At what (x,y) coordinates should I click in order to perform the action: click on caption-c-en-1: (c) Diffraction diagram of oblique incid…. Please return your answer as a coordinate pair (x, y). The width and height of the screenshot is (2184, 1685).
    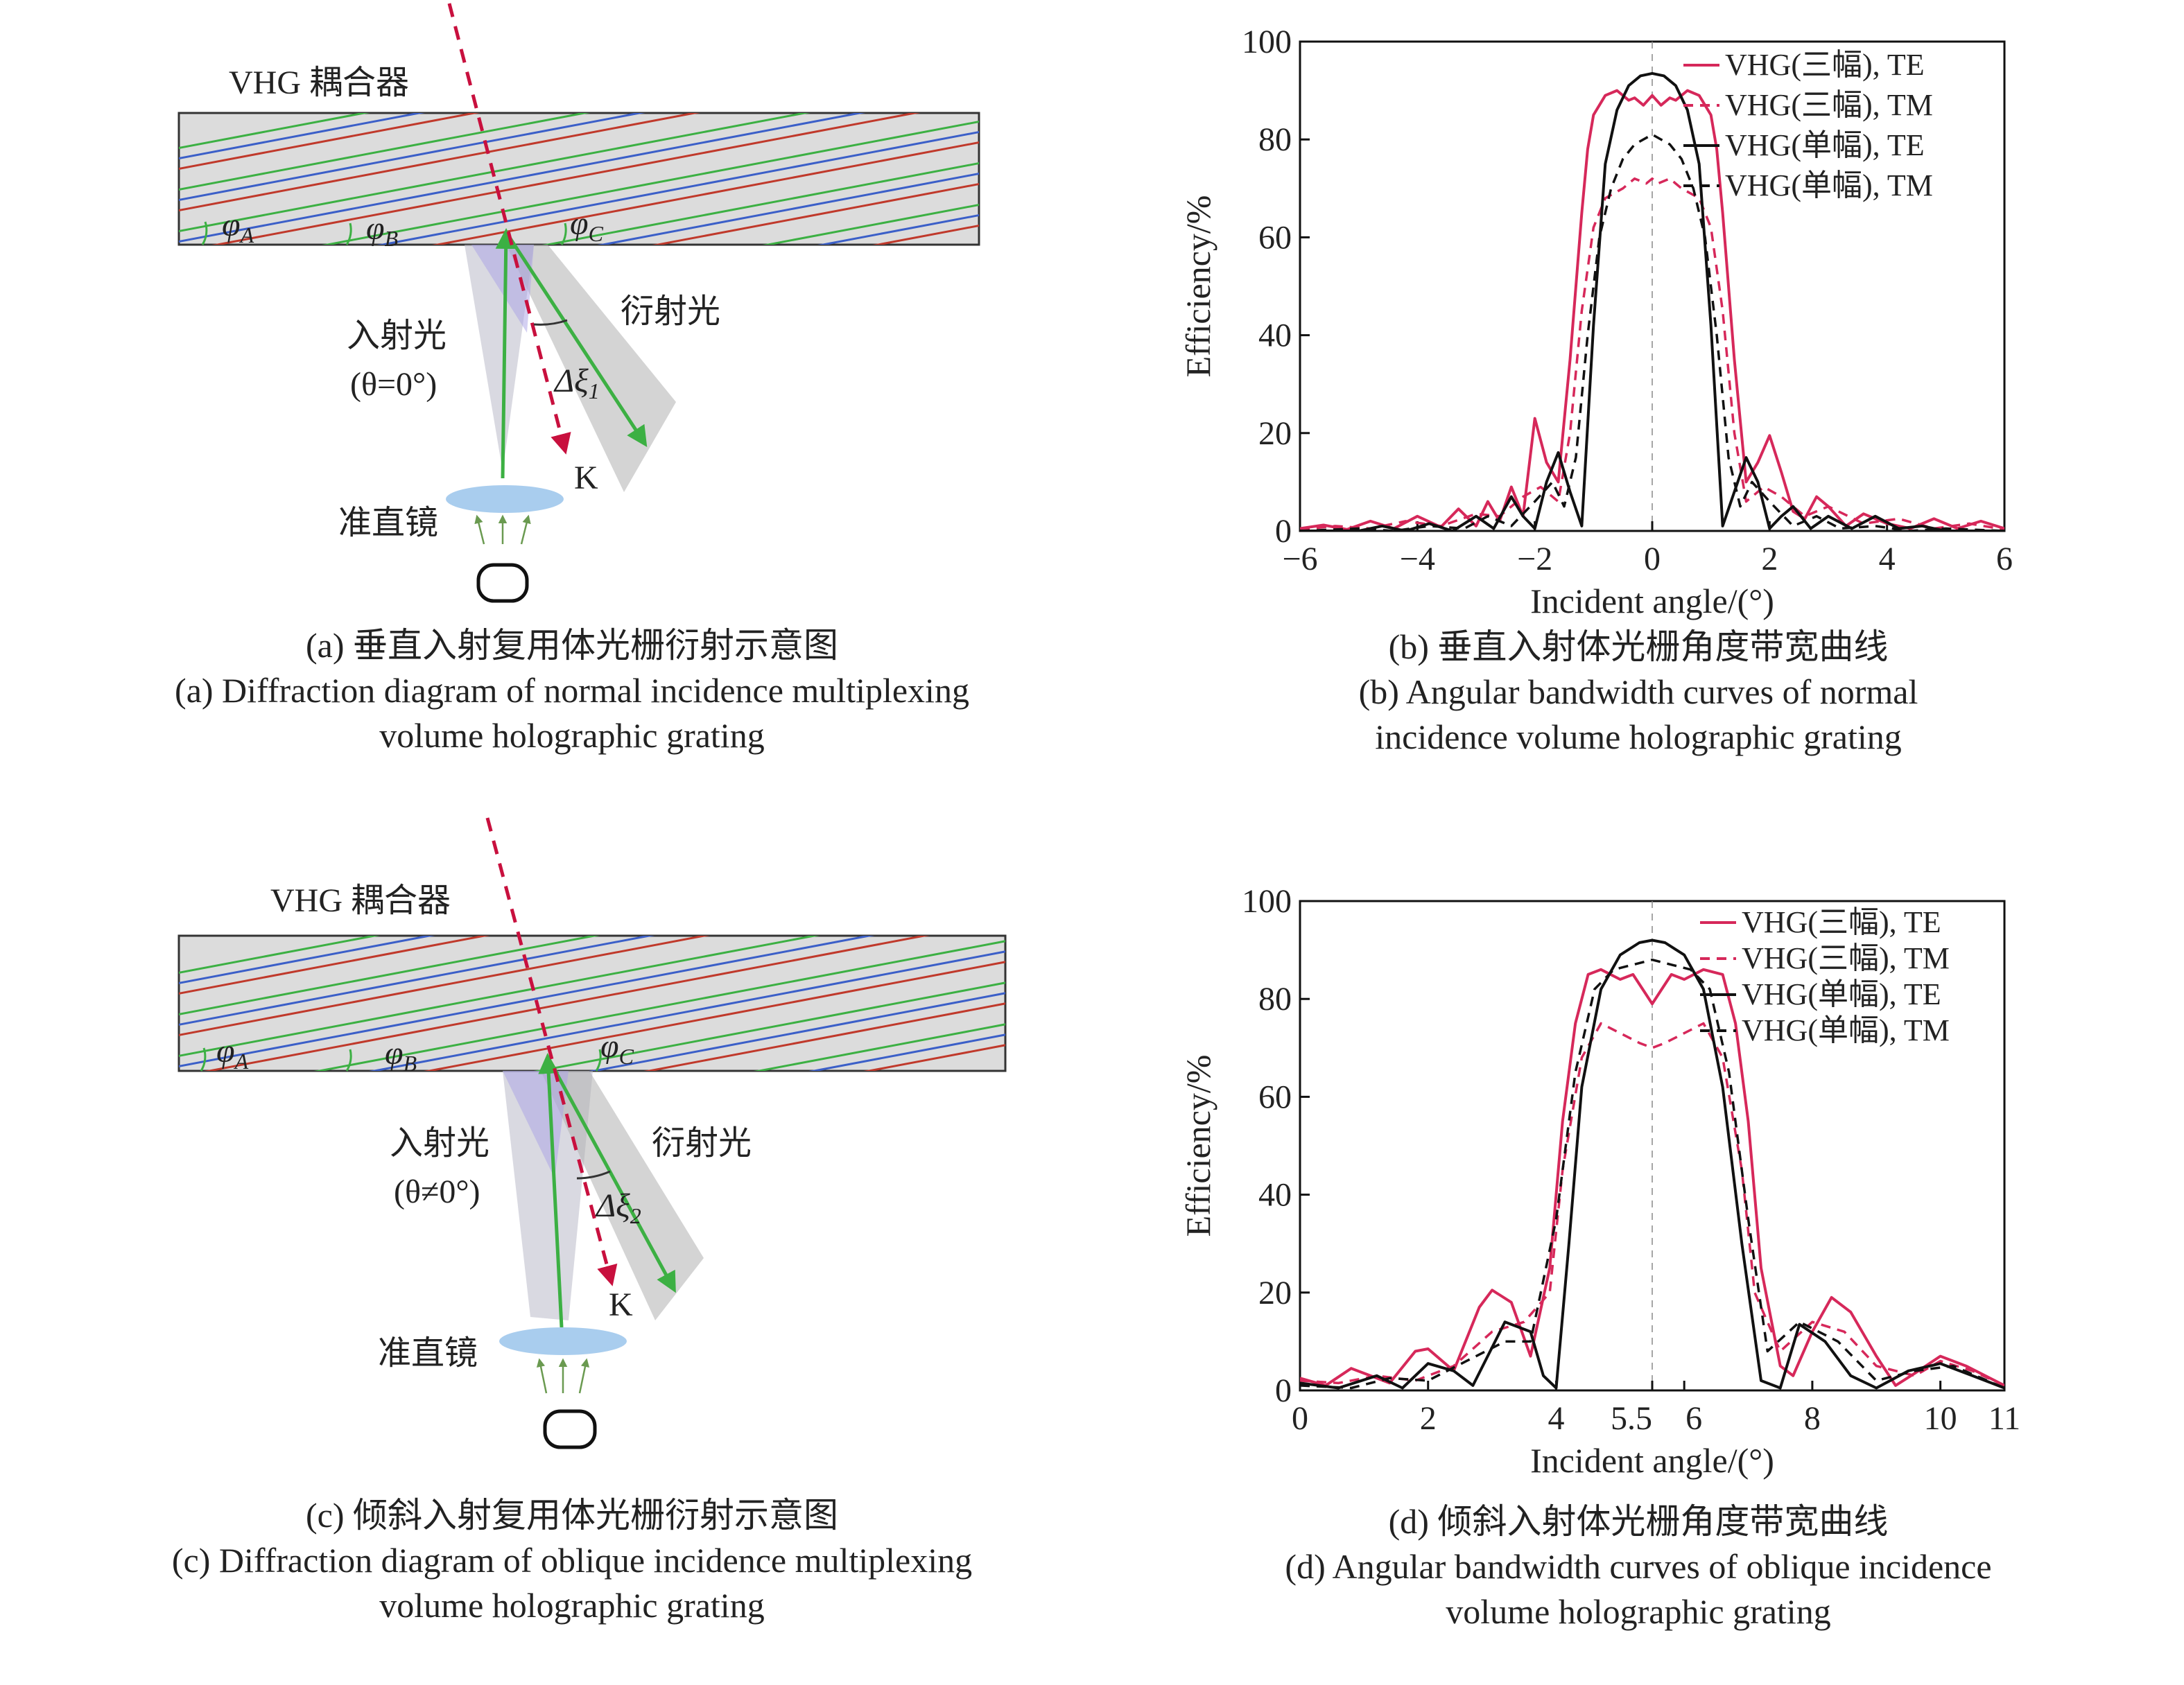
    Looking at the image, I should click on (572, 1560).